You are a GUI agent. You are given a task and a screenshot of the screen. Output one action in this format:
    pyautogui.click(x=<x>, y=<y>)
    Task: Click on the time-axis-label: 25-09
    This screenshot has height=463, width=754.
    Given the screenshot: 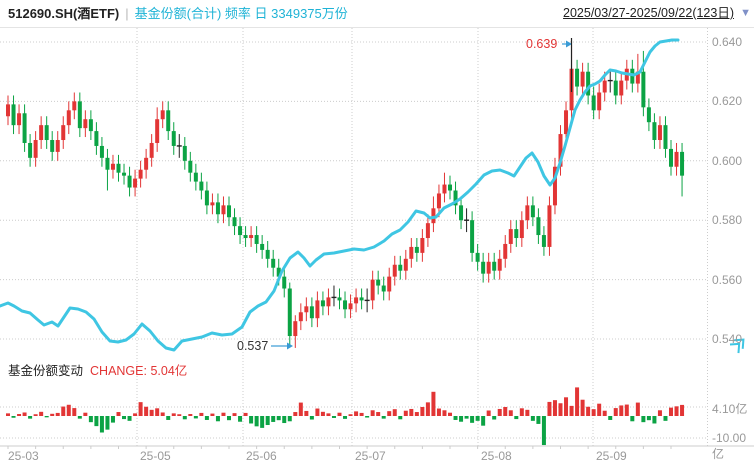 What is the action you would take?
    pyautogui.click(x=611, y=456)
    